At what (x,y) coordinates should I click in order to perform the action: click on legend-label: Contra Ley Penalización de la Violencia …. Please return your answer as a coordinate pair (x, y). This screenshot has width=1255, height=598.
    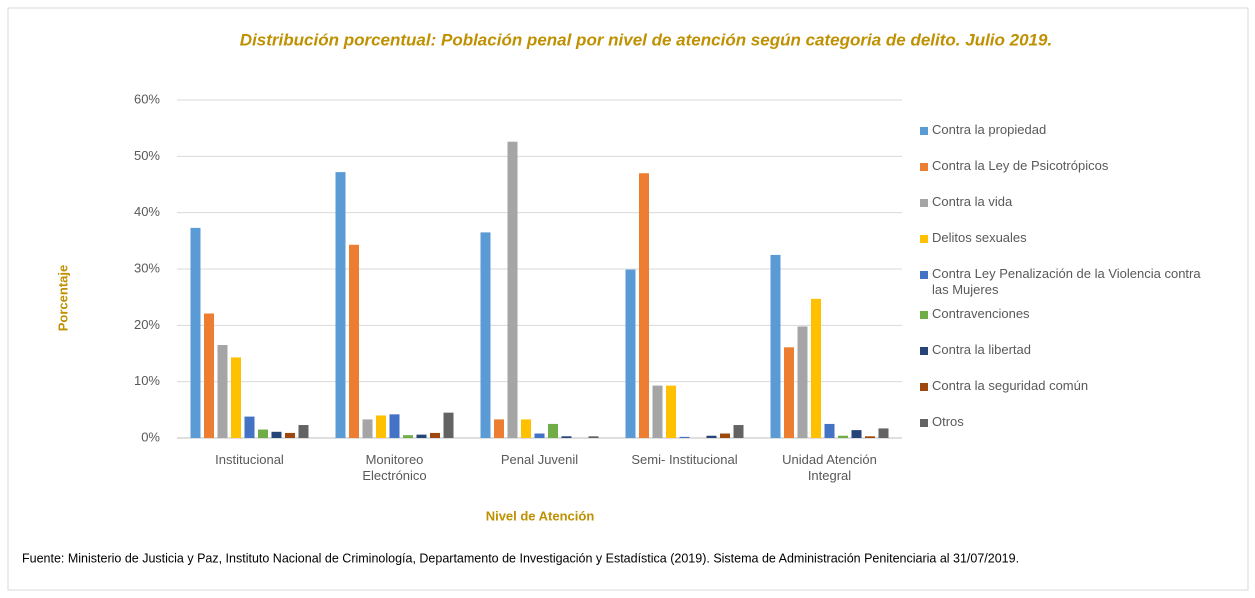
    Looking at the image, I should click on (1066, 281).